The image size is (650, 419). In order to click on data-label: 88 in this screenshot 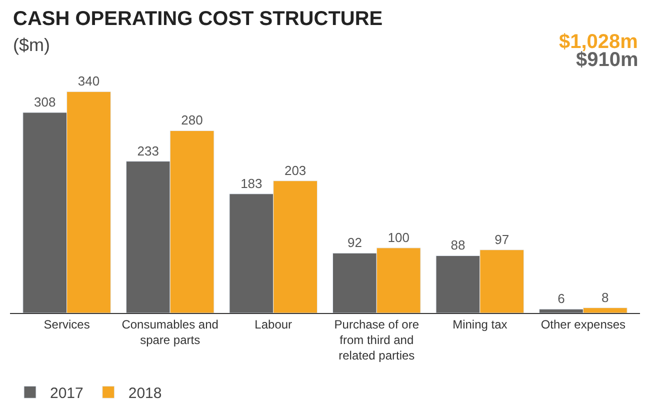, I will do `click(458, 245)`.